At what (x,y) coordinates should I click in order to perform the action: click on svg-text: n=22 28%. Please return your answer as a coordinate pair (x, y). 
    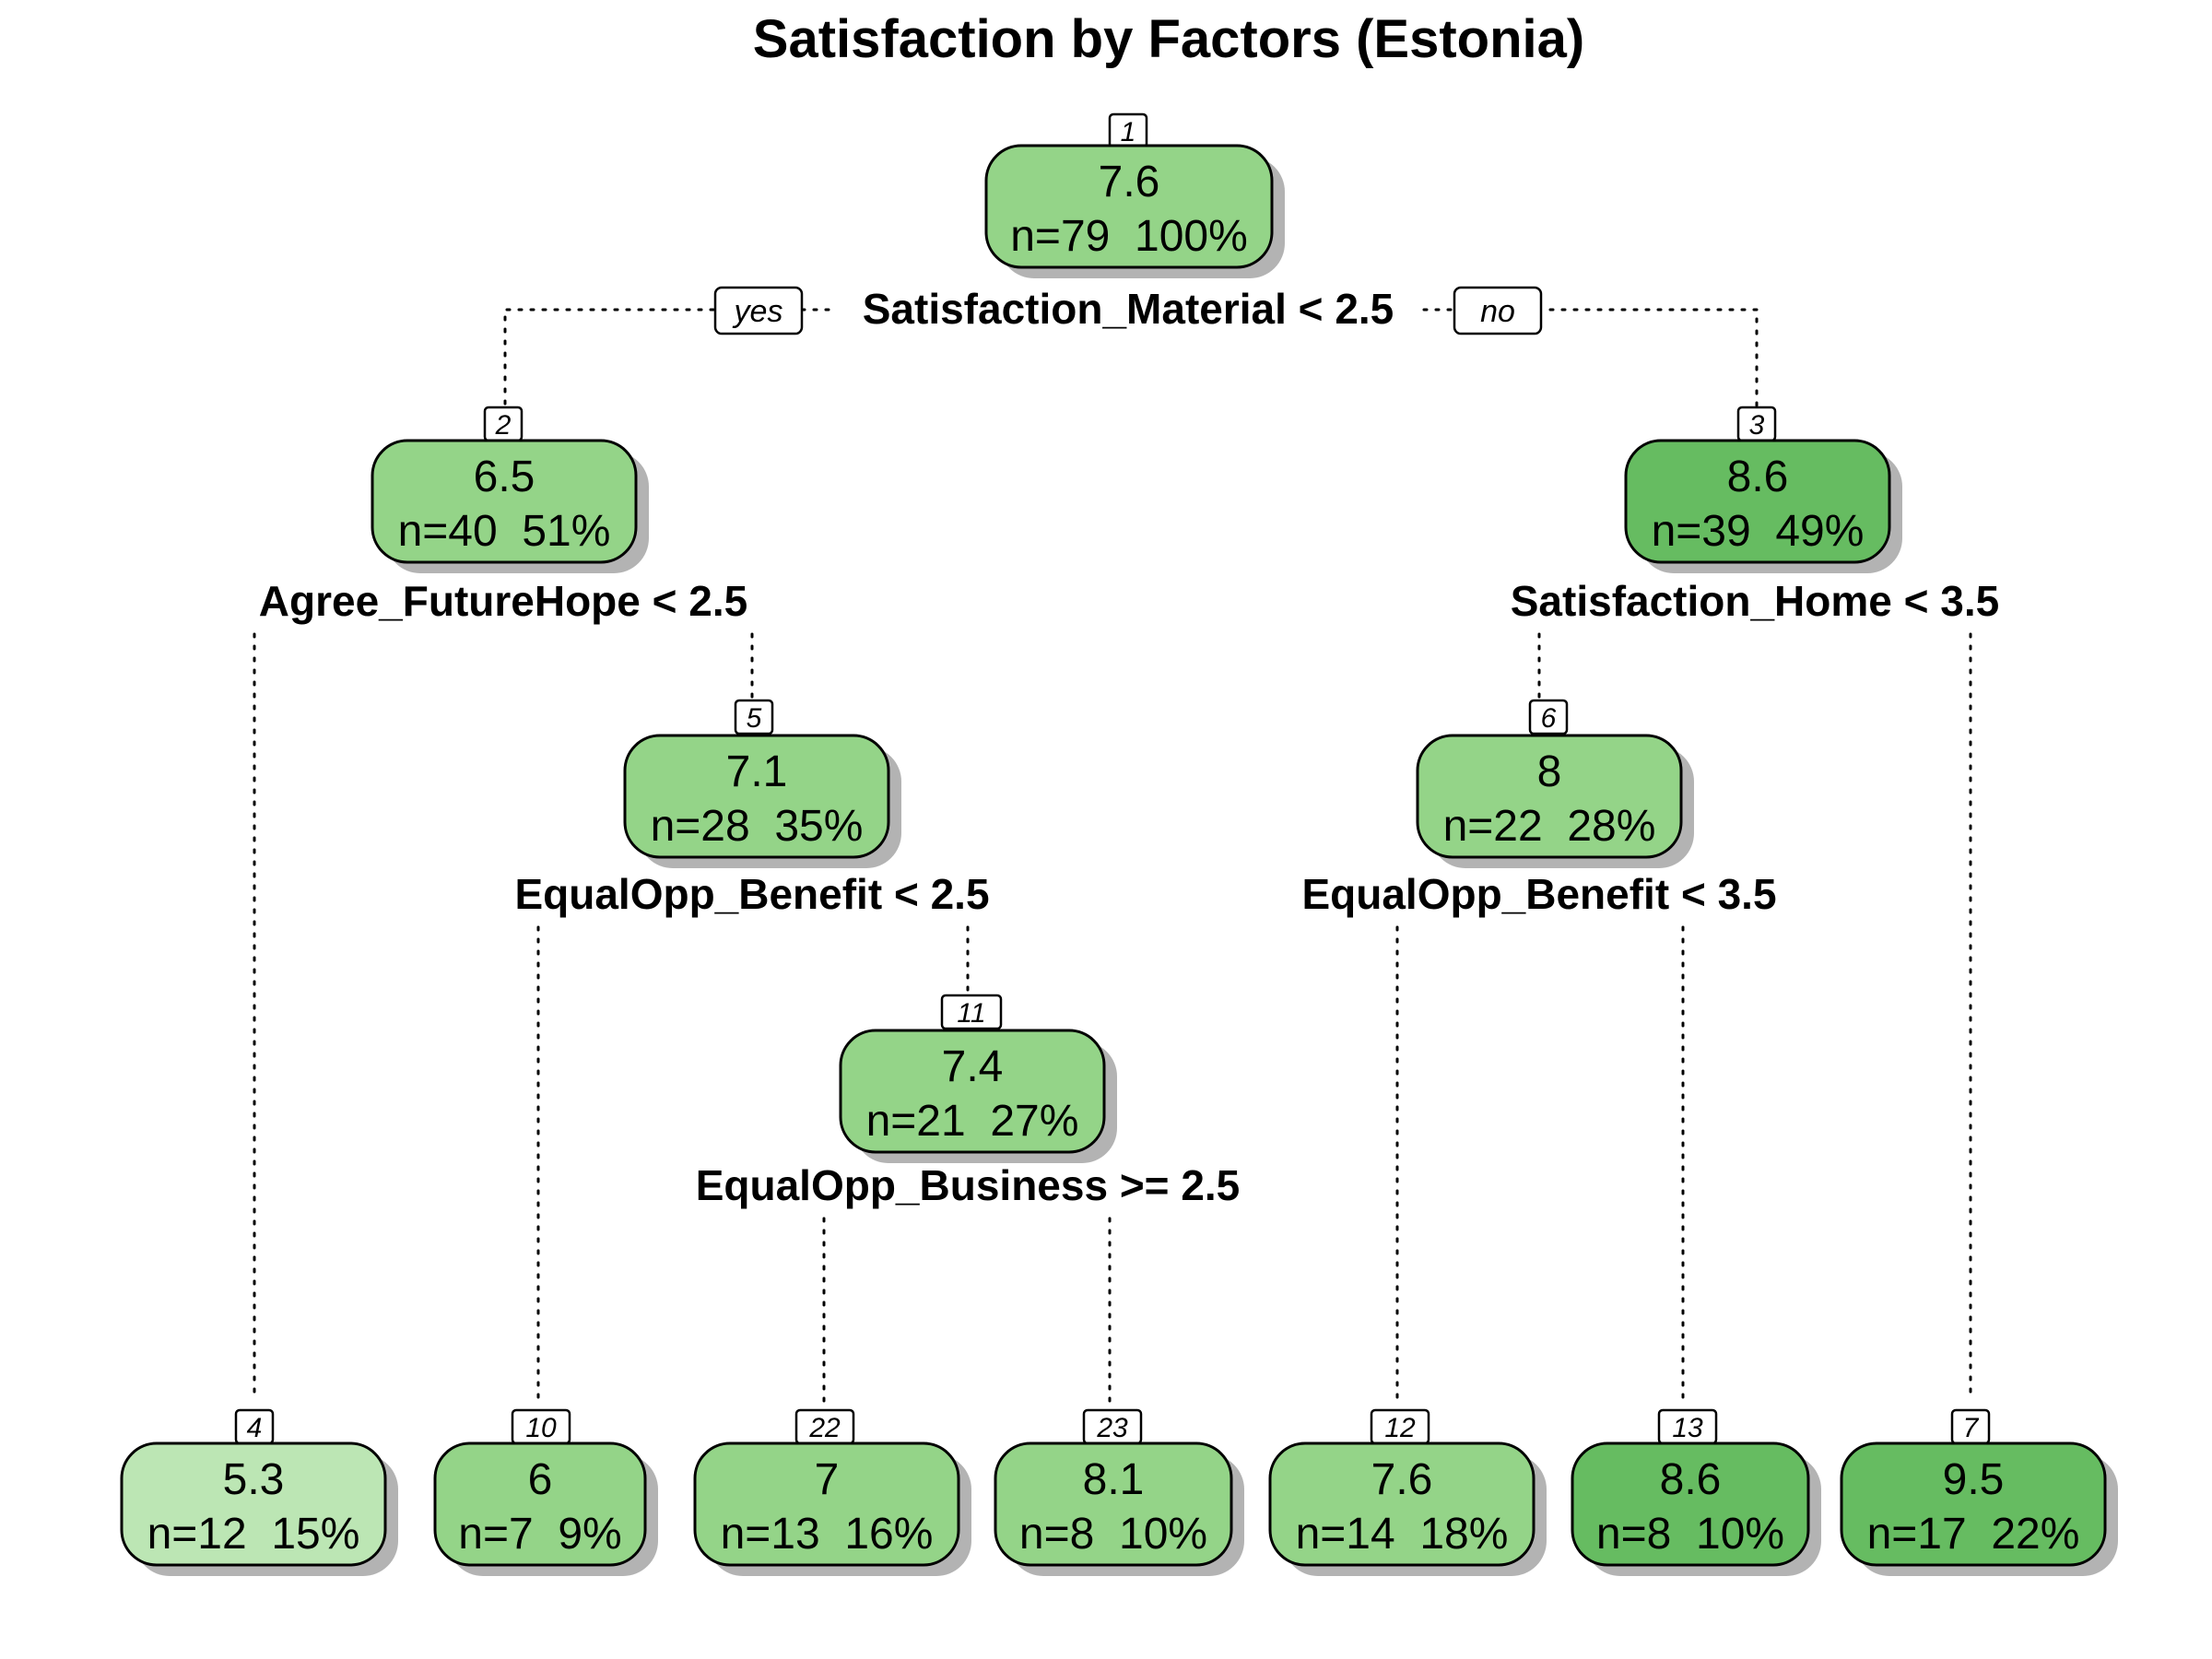
    Looking at the image, I should click on (1549, 826).